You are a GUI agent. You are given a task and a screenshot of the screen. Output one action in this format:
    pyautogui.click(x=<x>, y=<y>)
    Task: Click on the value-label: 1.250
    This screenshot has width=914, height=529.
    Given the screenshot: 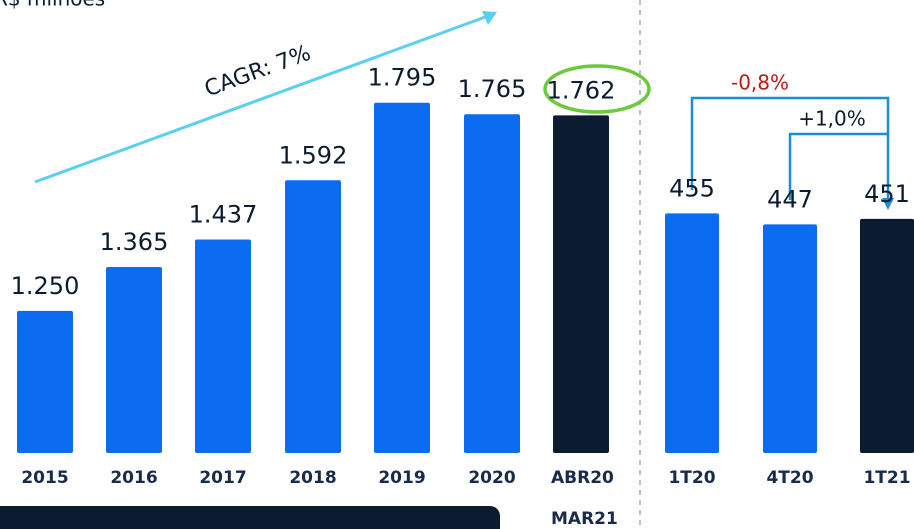 What is the action you would take?
    pyautogui.click(x=45, y=286)
    